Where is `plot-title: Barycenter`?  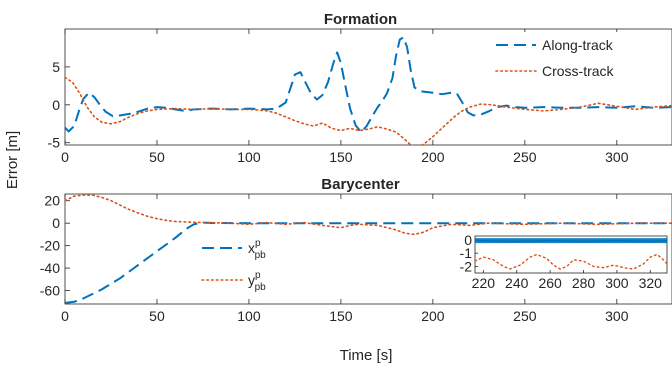 plot-title: Barycenter is located at coordinates (360, 184).